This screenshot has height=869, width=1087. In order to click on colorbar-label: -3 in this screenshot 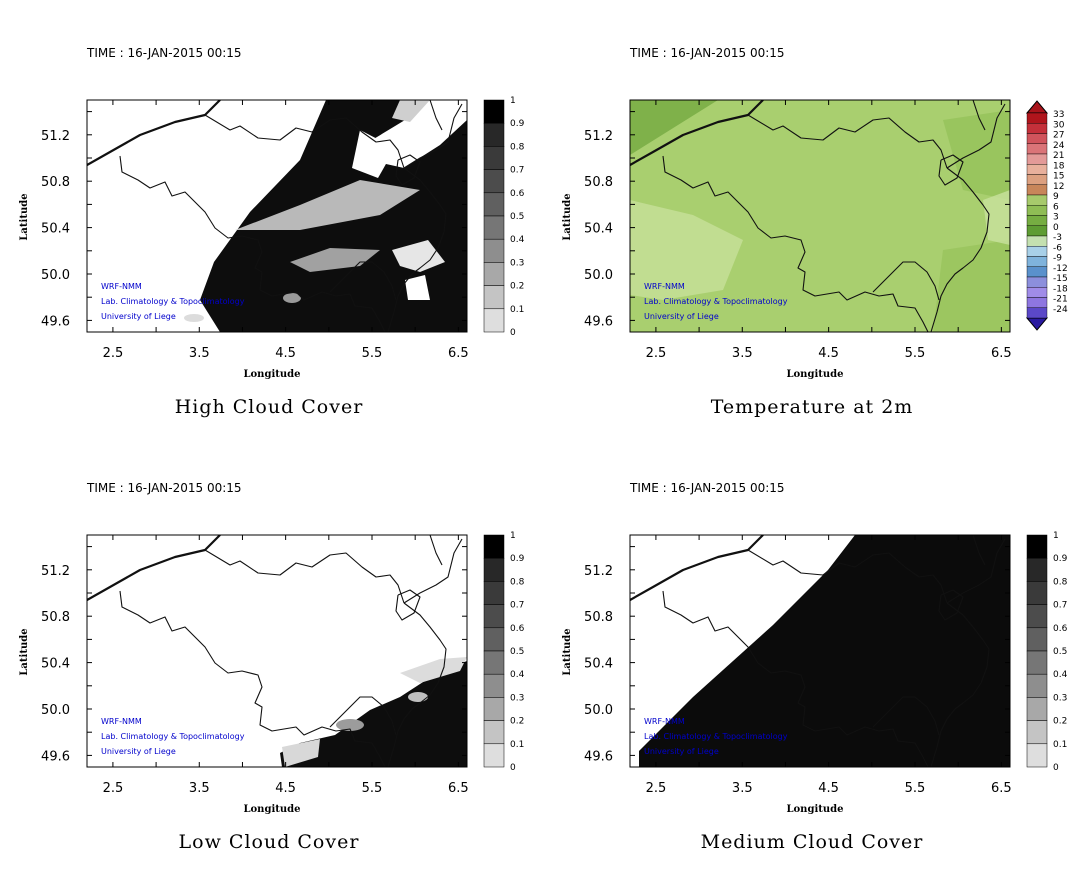, I will do `click(1057, 238)`.